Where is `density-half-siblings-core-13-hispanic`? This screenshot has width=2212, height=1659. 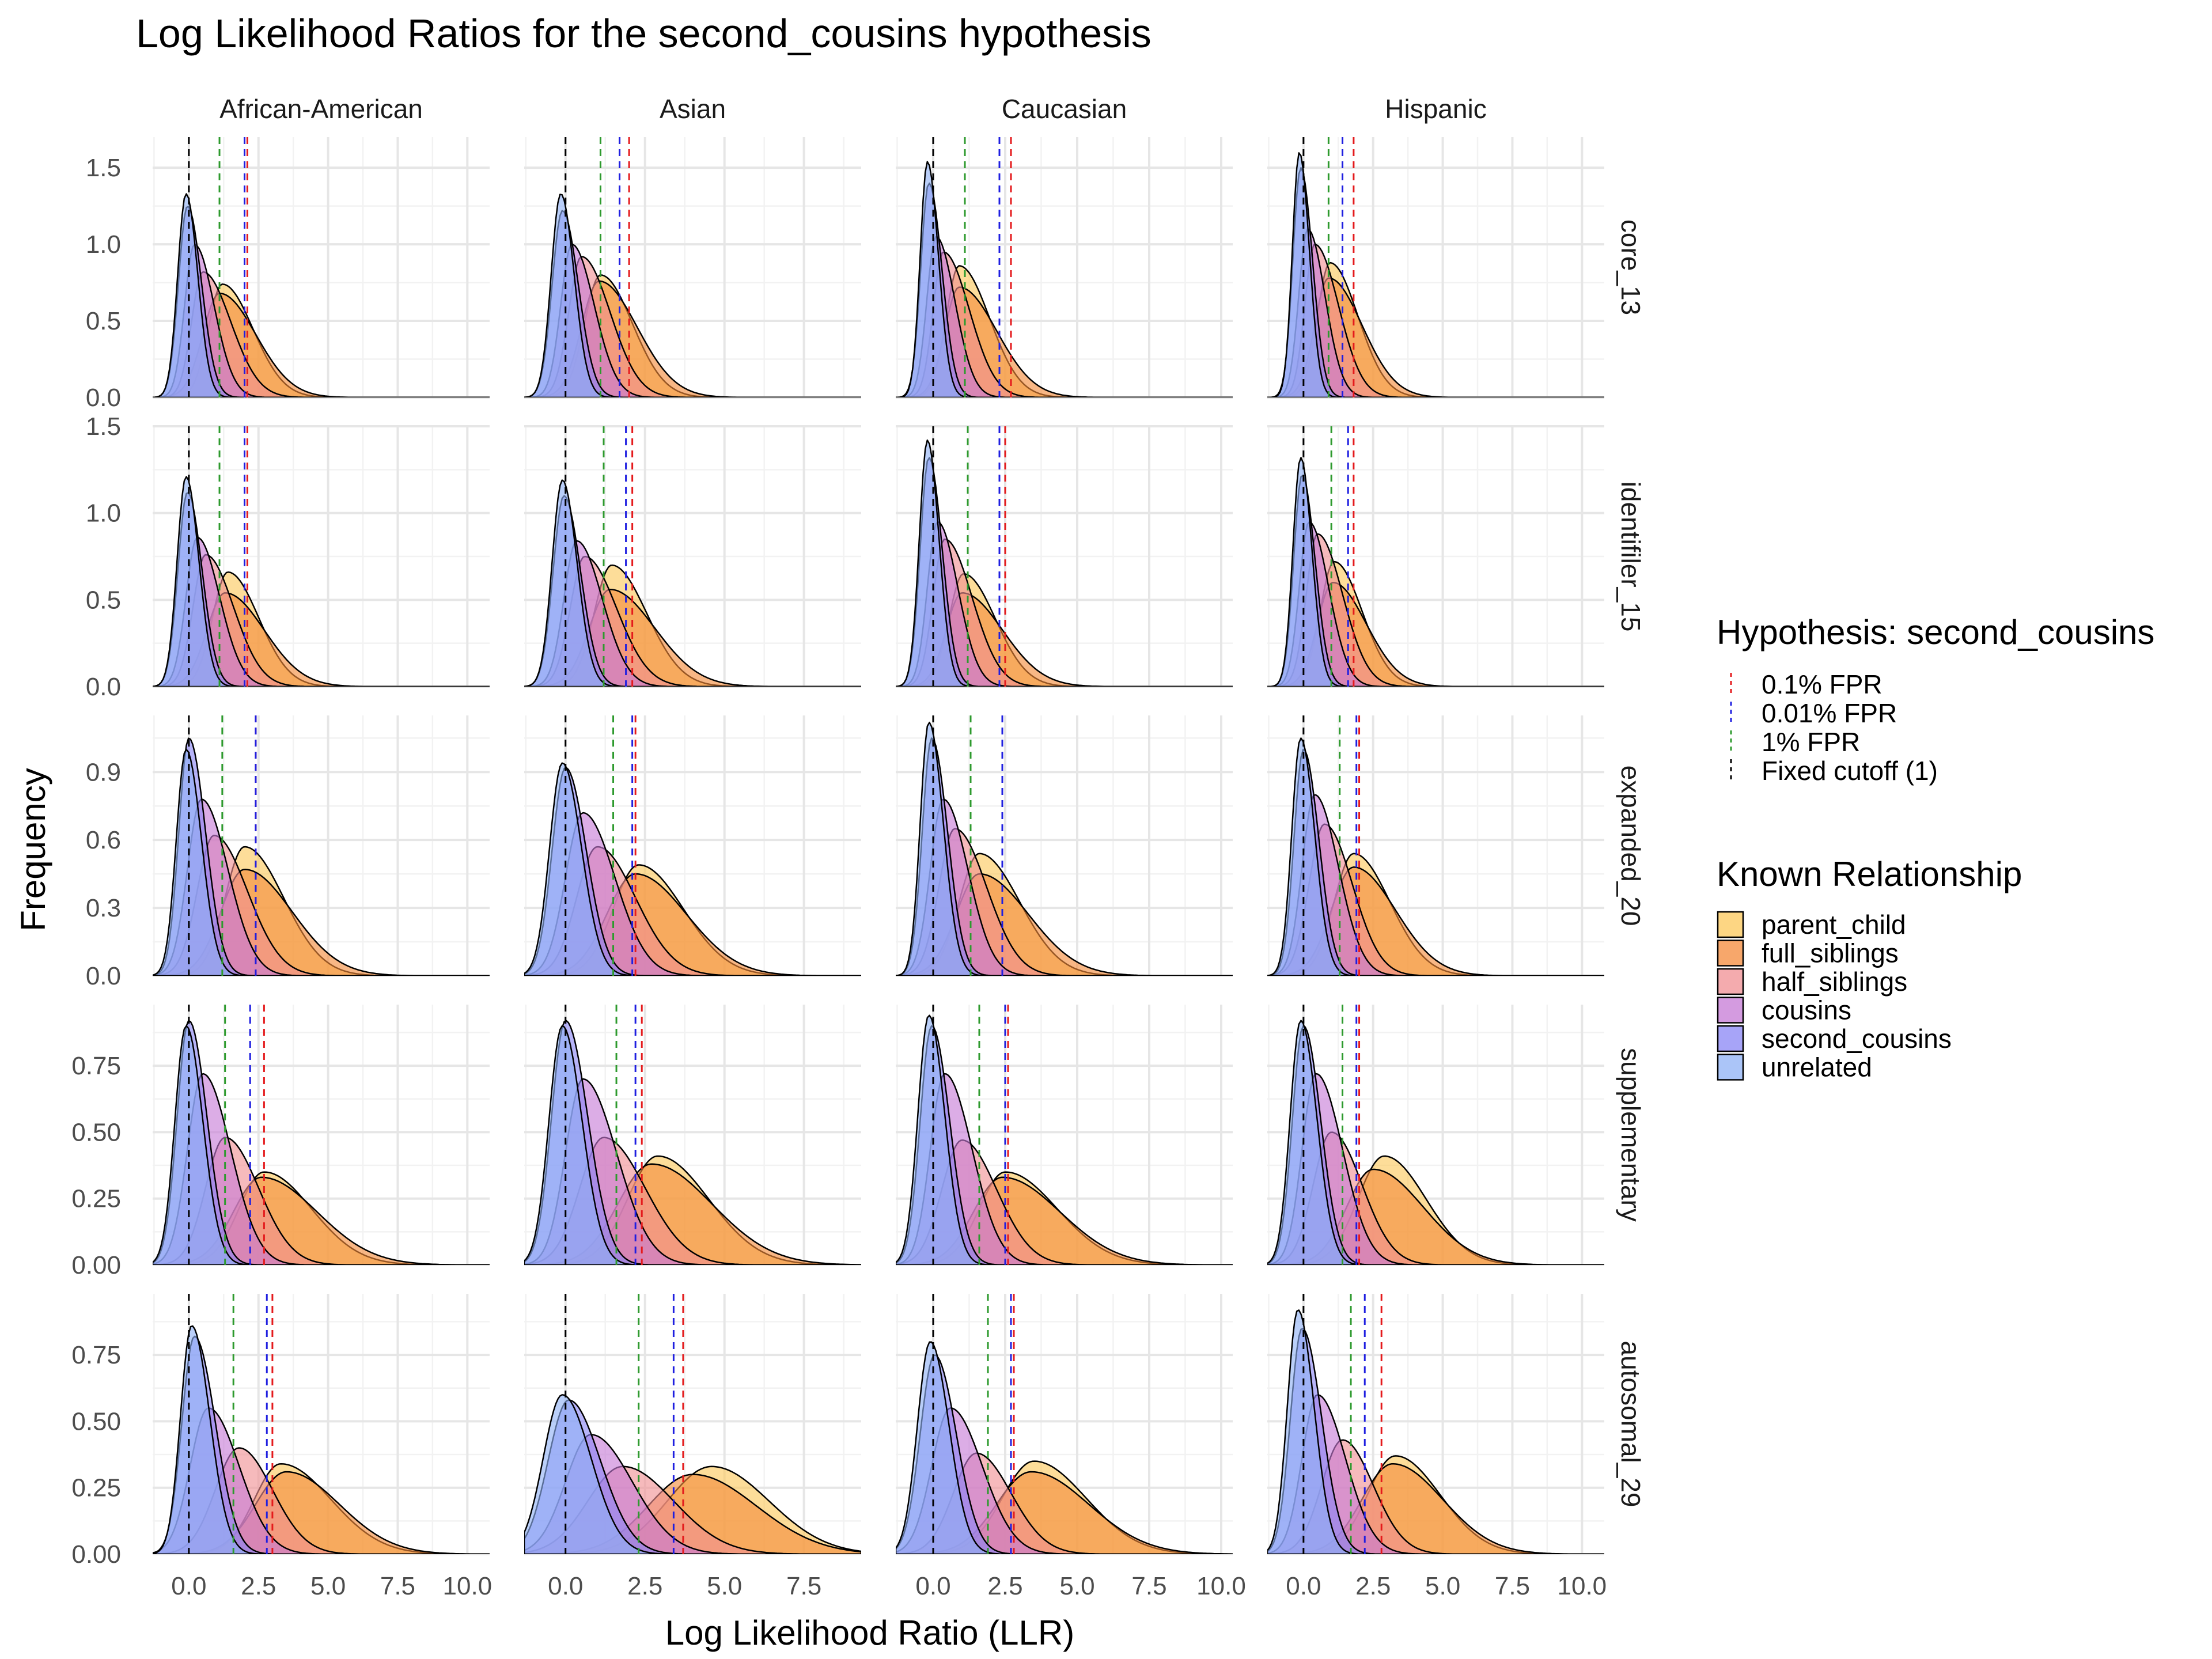 density-half-siblings-core-13-hispanic is located at coordinates (1435, 320).